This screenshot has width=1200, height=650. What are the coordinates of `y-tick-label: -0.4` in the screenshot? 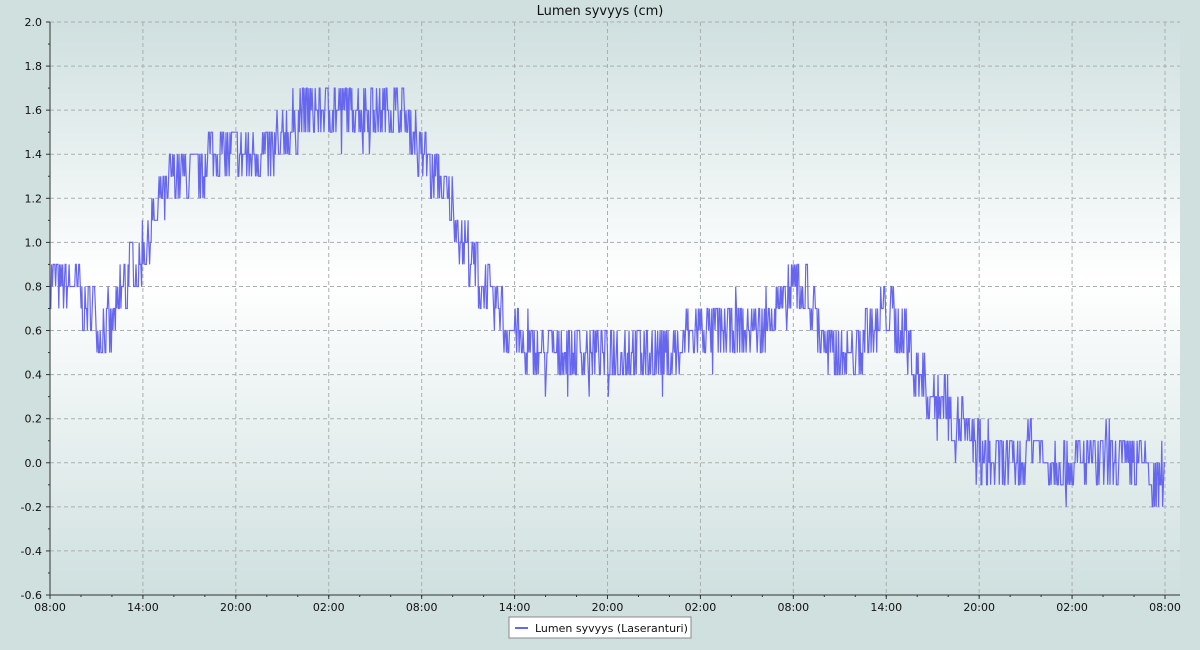 It's located at (31, 551).